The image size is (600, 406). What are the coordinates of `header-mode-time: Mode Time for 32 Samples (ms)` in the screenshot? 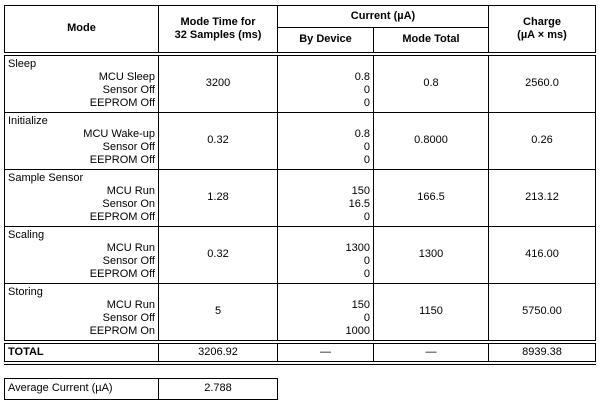 It's located at (218, 30).